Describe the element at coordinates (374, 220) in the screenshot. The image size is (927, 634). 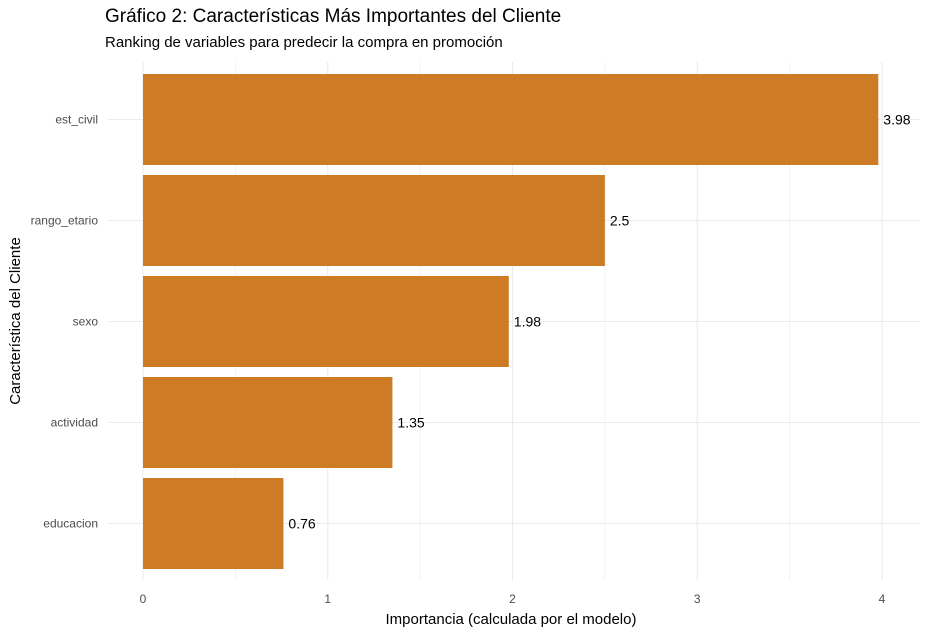
I see `bar-rango_etario` at that location.